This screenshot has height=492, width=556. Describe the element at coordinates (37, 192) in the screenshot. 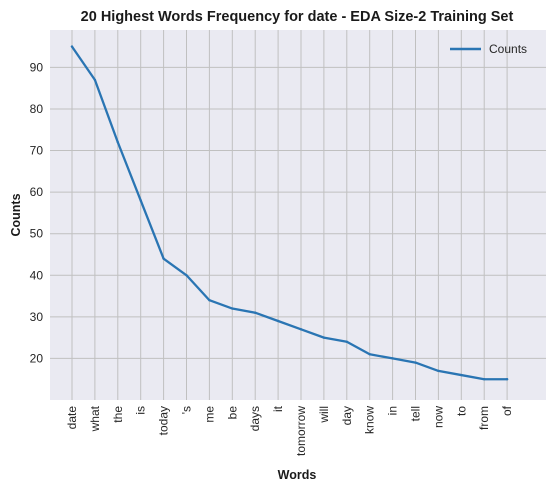

I see `y-tick-label: 60` at that location.